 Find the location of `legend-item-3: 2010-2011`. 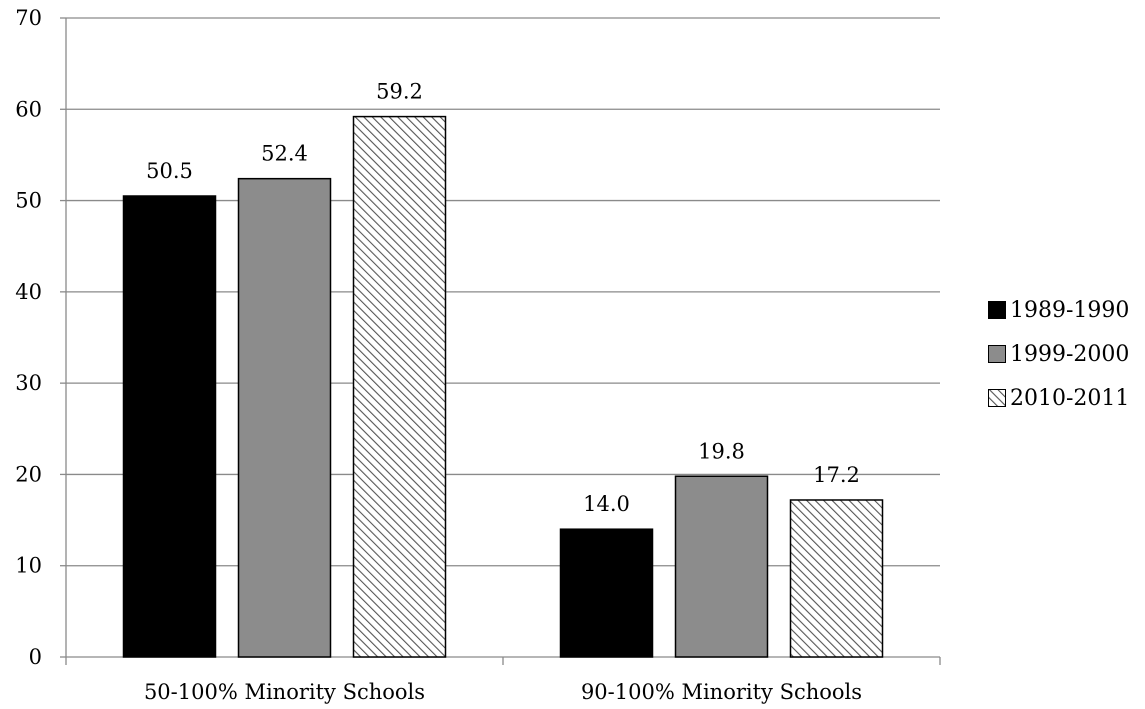

legend-item-3: 2010-2011 is located at coordinates (1058, 398).